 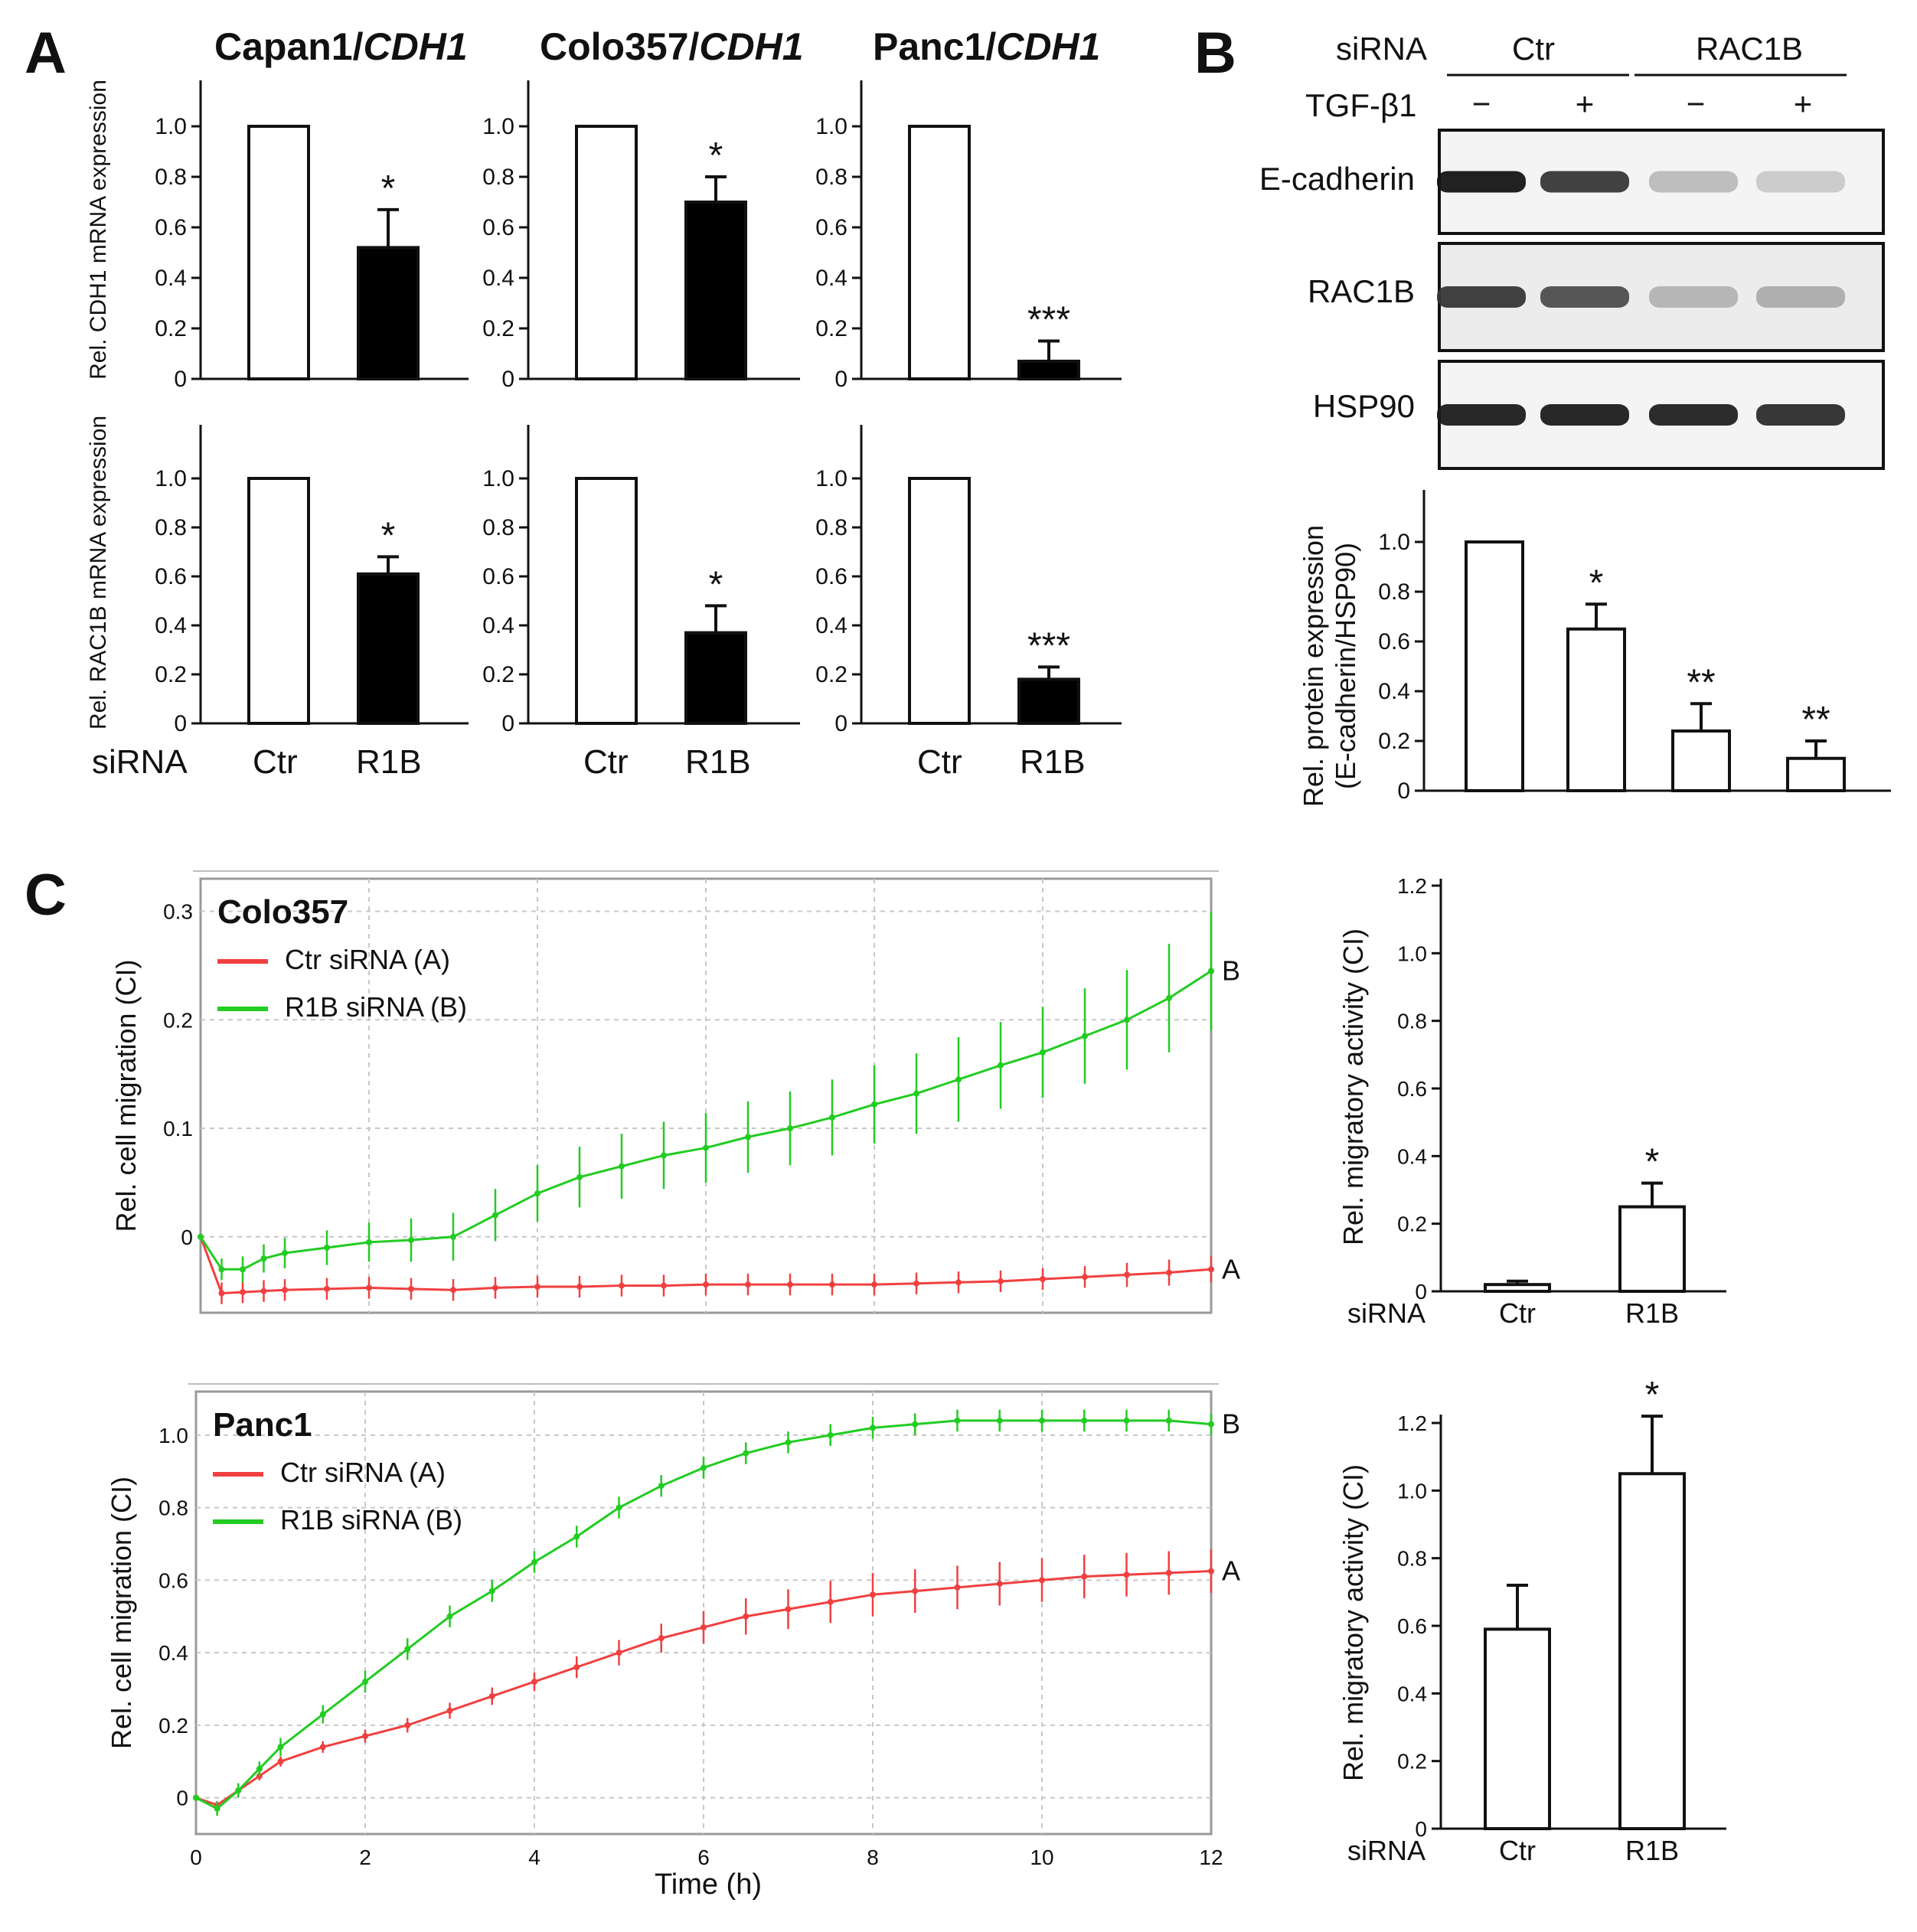 What do you see at coordinates (969, 580) in the screenshot?
I see `chart-panc1-rac1b: 0 0.2 0.4 0.6 0.8 1.0 ***` at bounding box center [969, 580].